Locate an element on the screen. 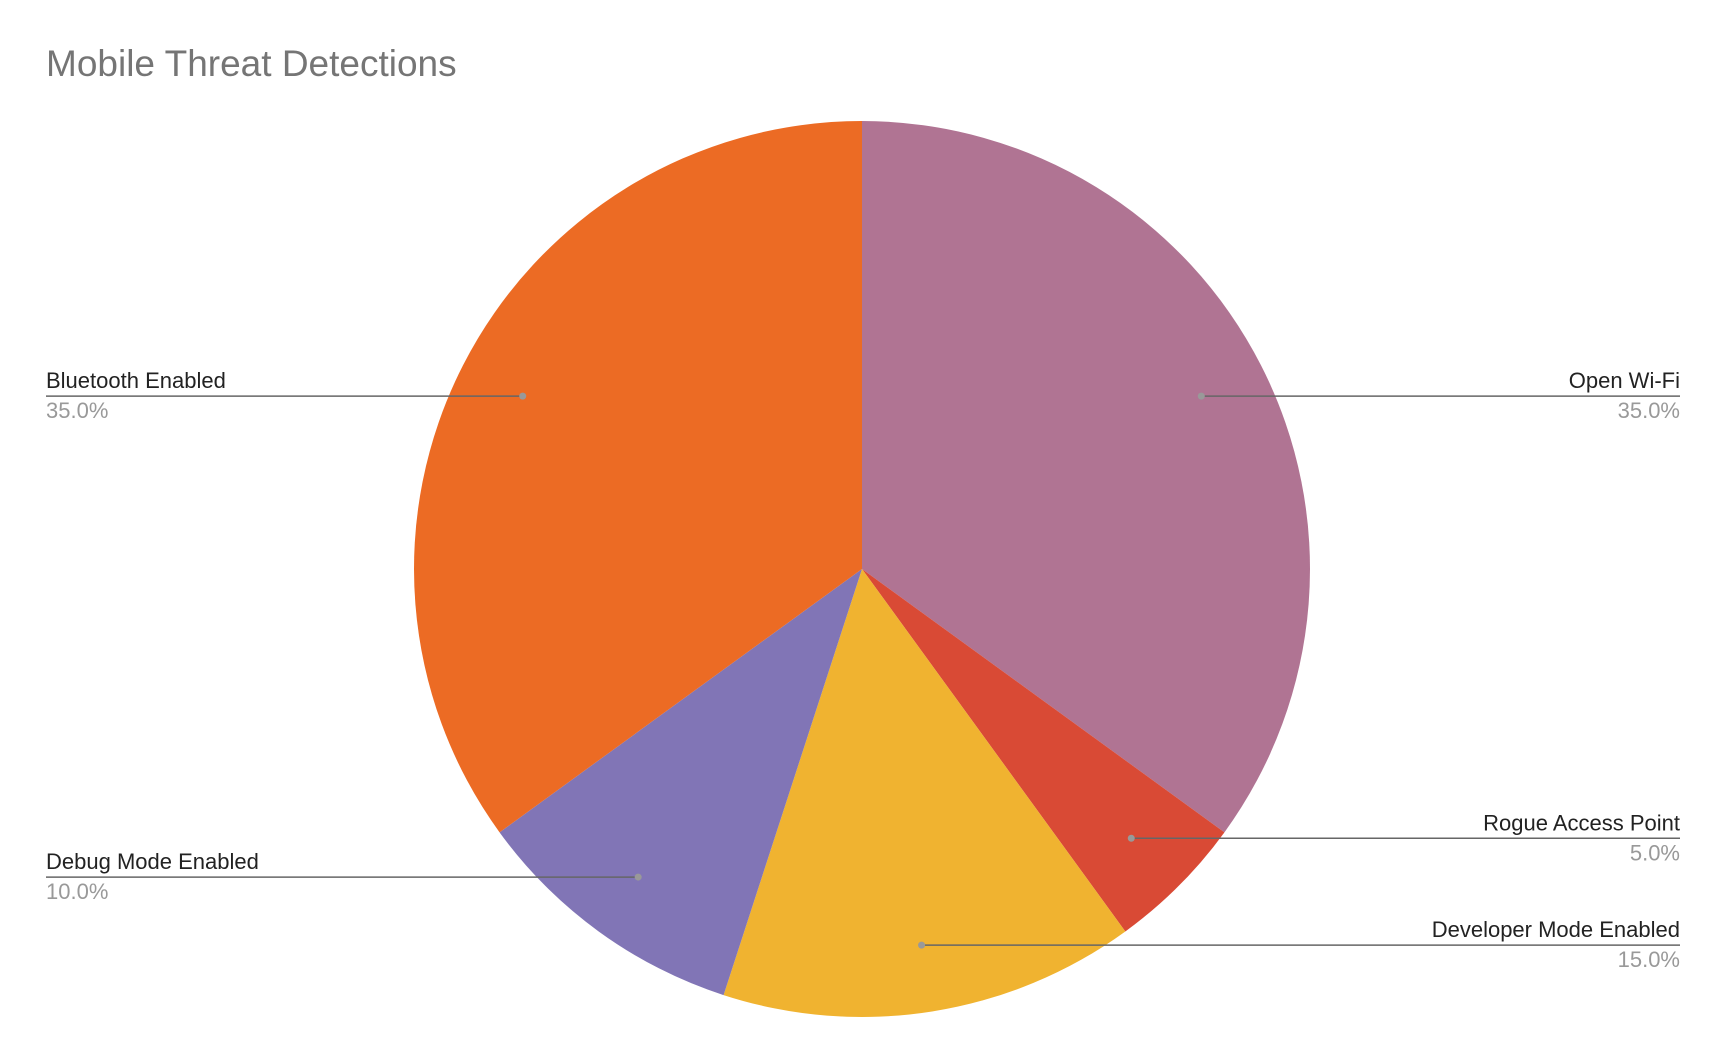 This screenshot has width=1718, height=1056. slice-value-label: 10.0% is located at coordinates (77, 891).